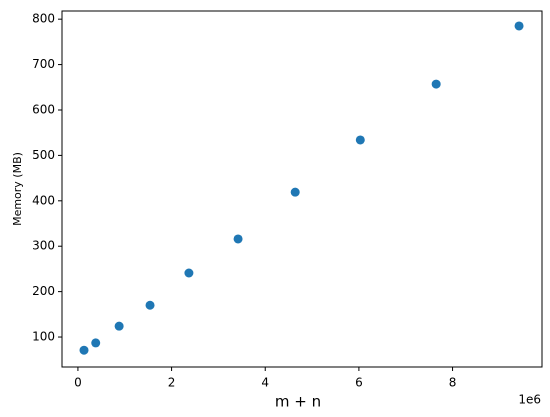  What do you see at coordinates (359, 383) in the screenshot?
I see `x-tick-label: 6` at bounding box center [359, 383].